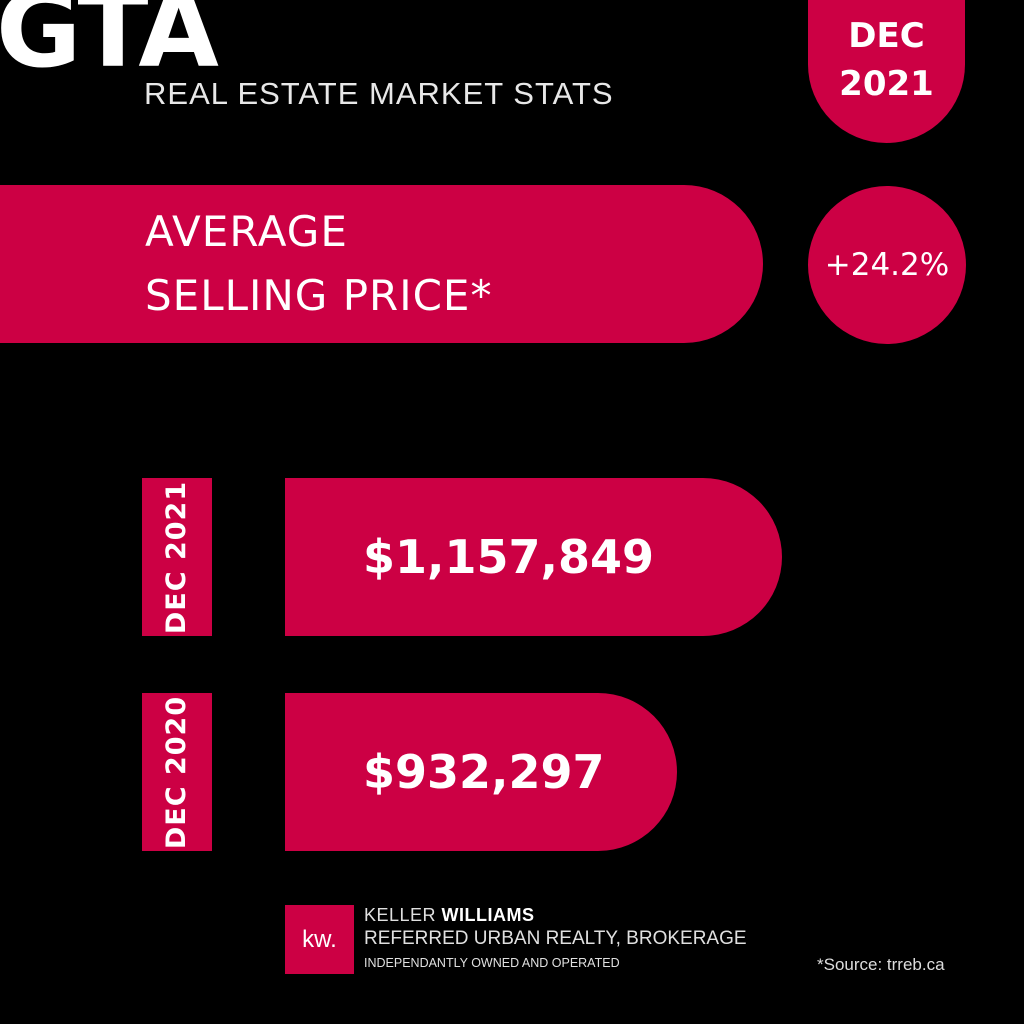  I want to click on brand-name: KELLER WILLIAMS, so click(449, 915).